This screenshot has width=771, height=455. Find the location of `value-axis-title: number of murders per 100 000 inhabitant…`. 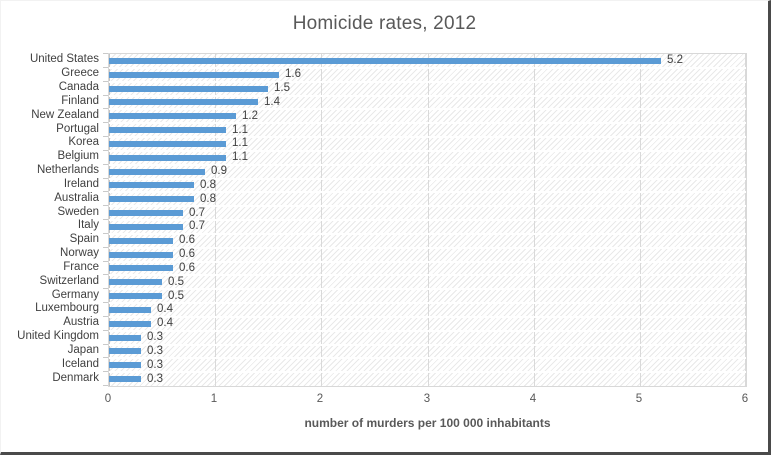

value-axis-title: number of murders per 100 000 inhabitant… is located at coordinates (427, 423).